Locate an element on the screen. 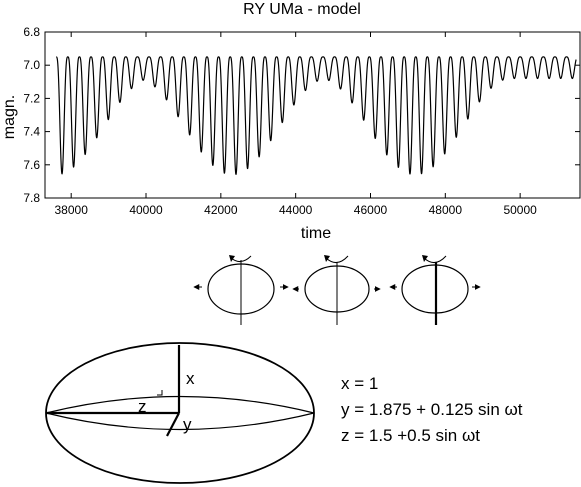 This screenshot has width=581, height=487. right-angle-marker is located at coordinates (160, 393).